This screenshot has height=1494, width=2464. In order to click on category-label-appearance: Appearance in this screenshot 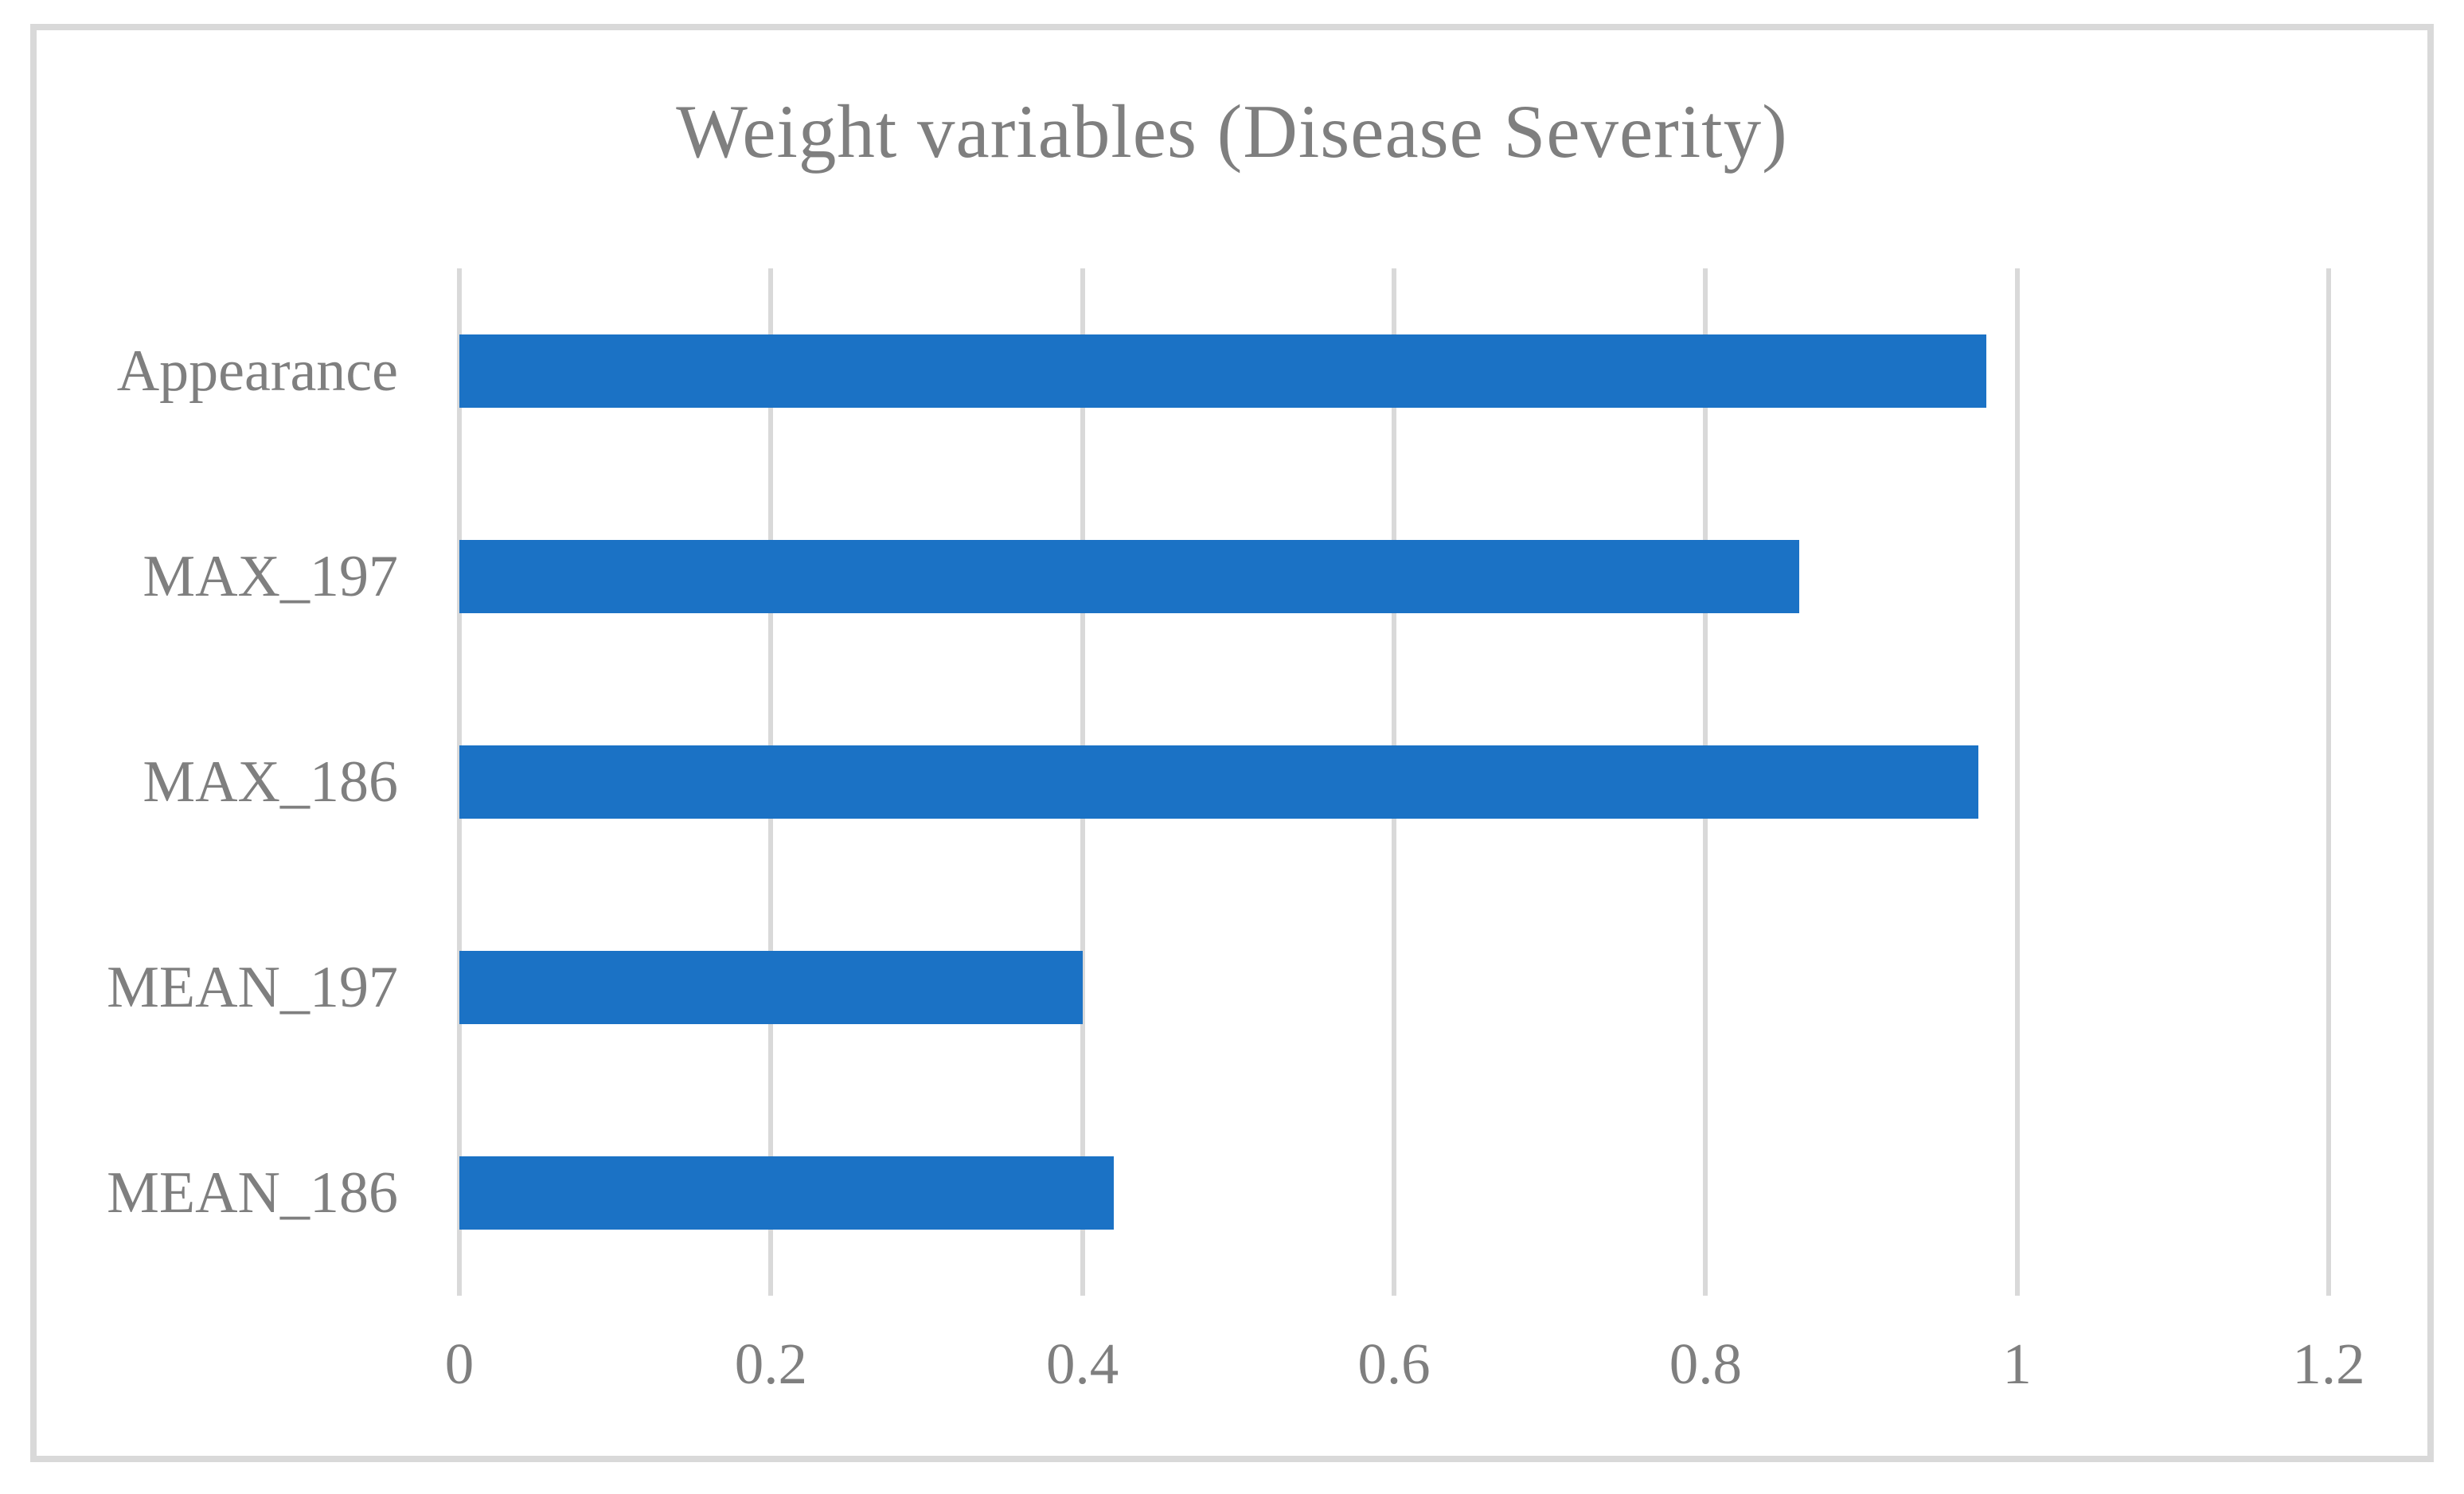, I will do `click(257, 371)`.